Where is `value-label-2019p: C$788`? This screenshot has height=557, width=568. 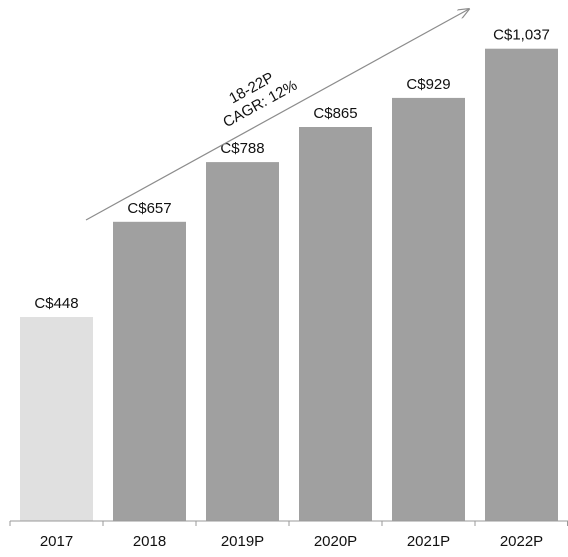 value-label-2019p: C$788 is located at coordinates (242, 148).